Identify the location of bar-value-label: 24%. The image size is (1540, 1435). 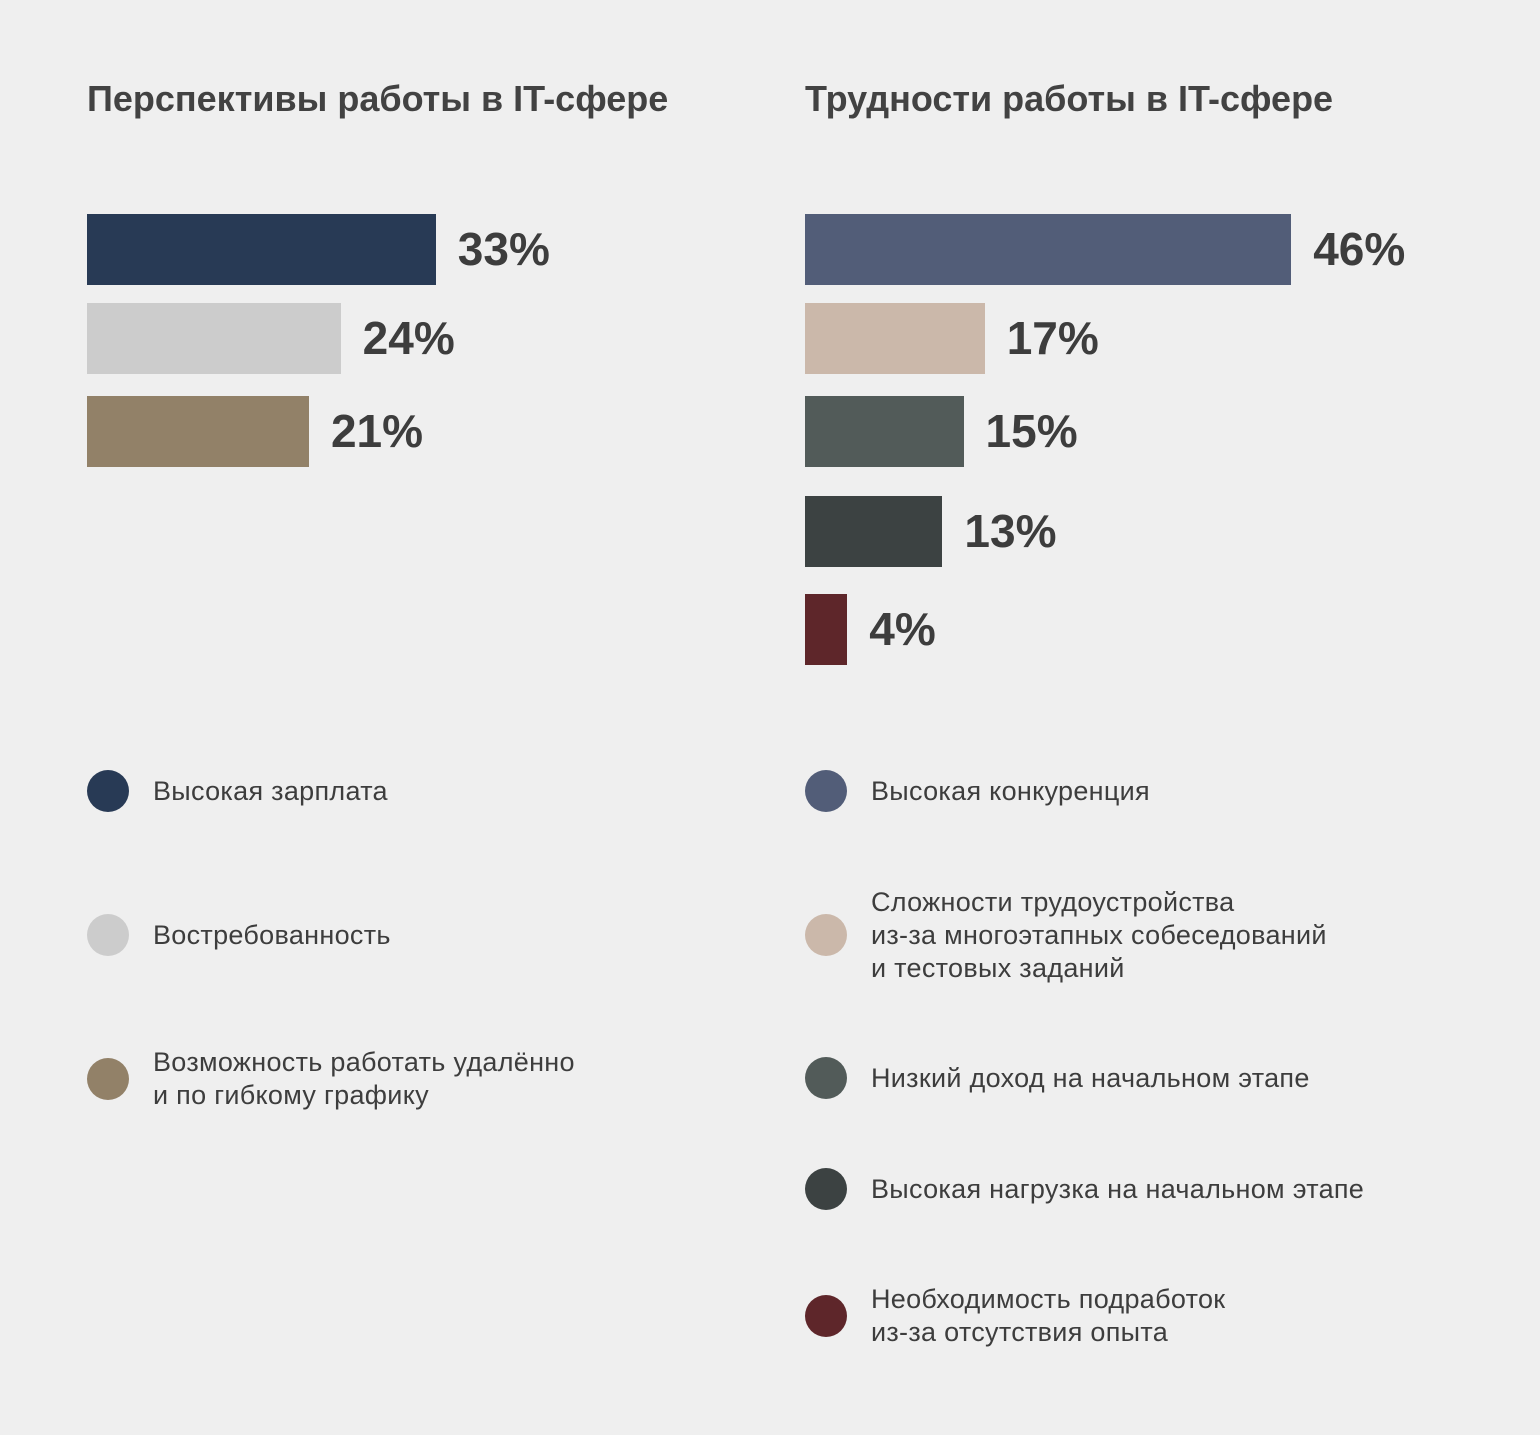
(408, 338).